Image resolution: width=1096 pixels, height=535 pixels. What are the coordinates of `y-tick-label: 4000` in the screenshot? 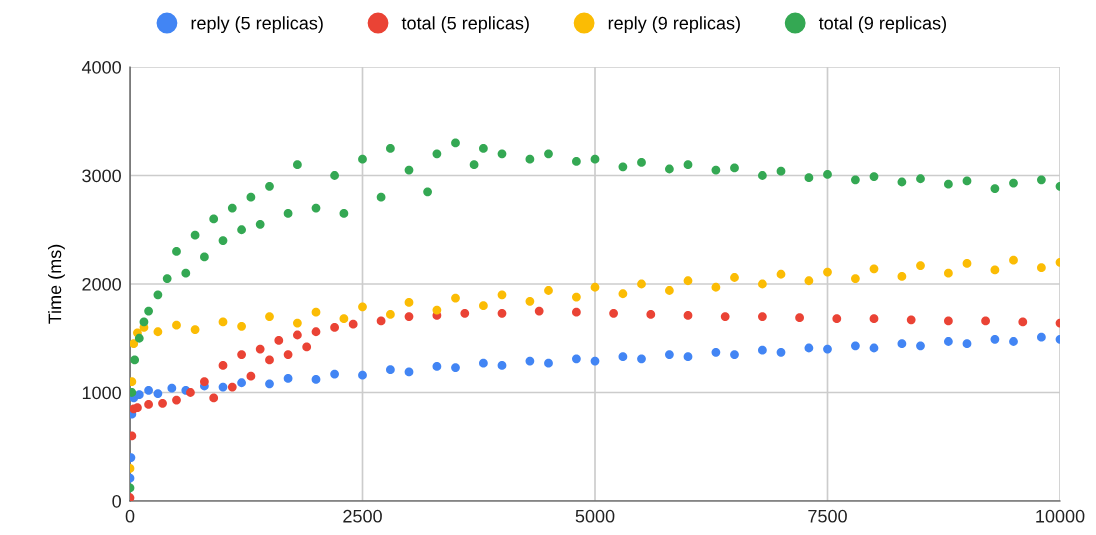 It's located at (101, 67).